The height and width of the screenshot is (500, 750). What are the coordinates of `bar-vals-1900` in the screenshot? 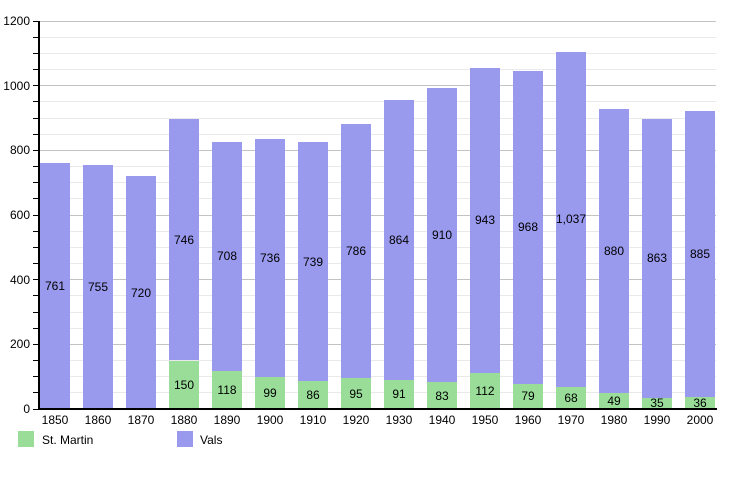 It's located at (270, 258).